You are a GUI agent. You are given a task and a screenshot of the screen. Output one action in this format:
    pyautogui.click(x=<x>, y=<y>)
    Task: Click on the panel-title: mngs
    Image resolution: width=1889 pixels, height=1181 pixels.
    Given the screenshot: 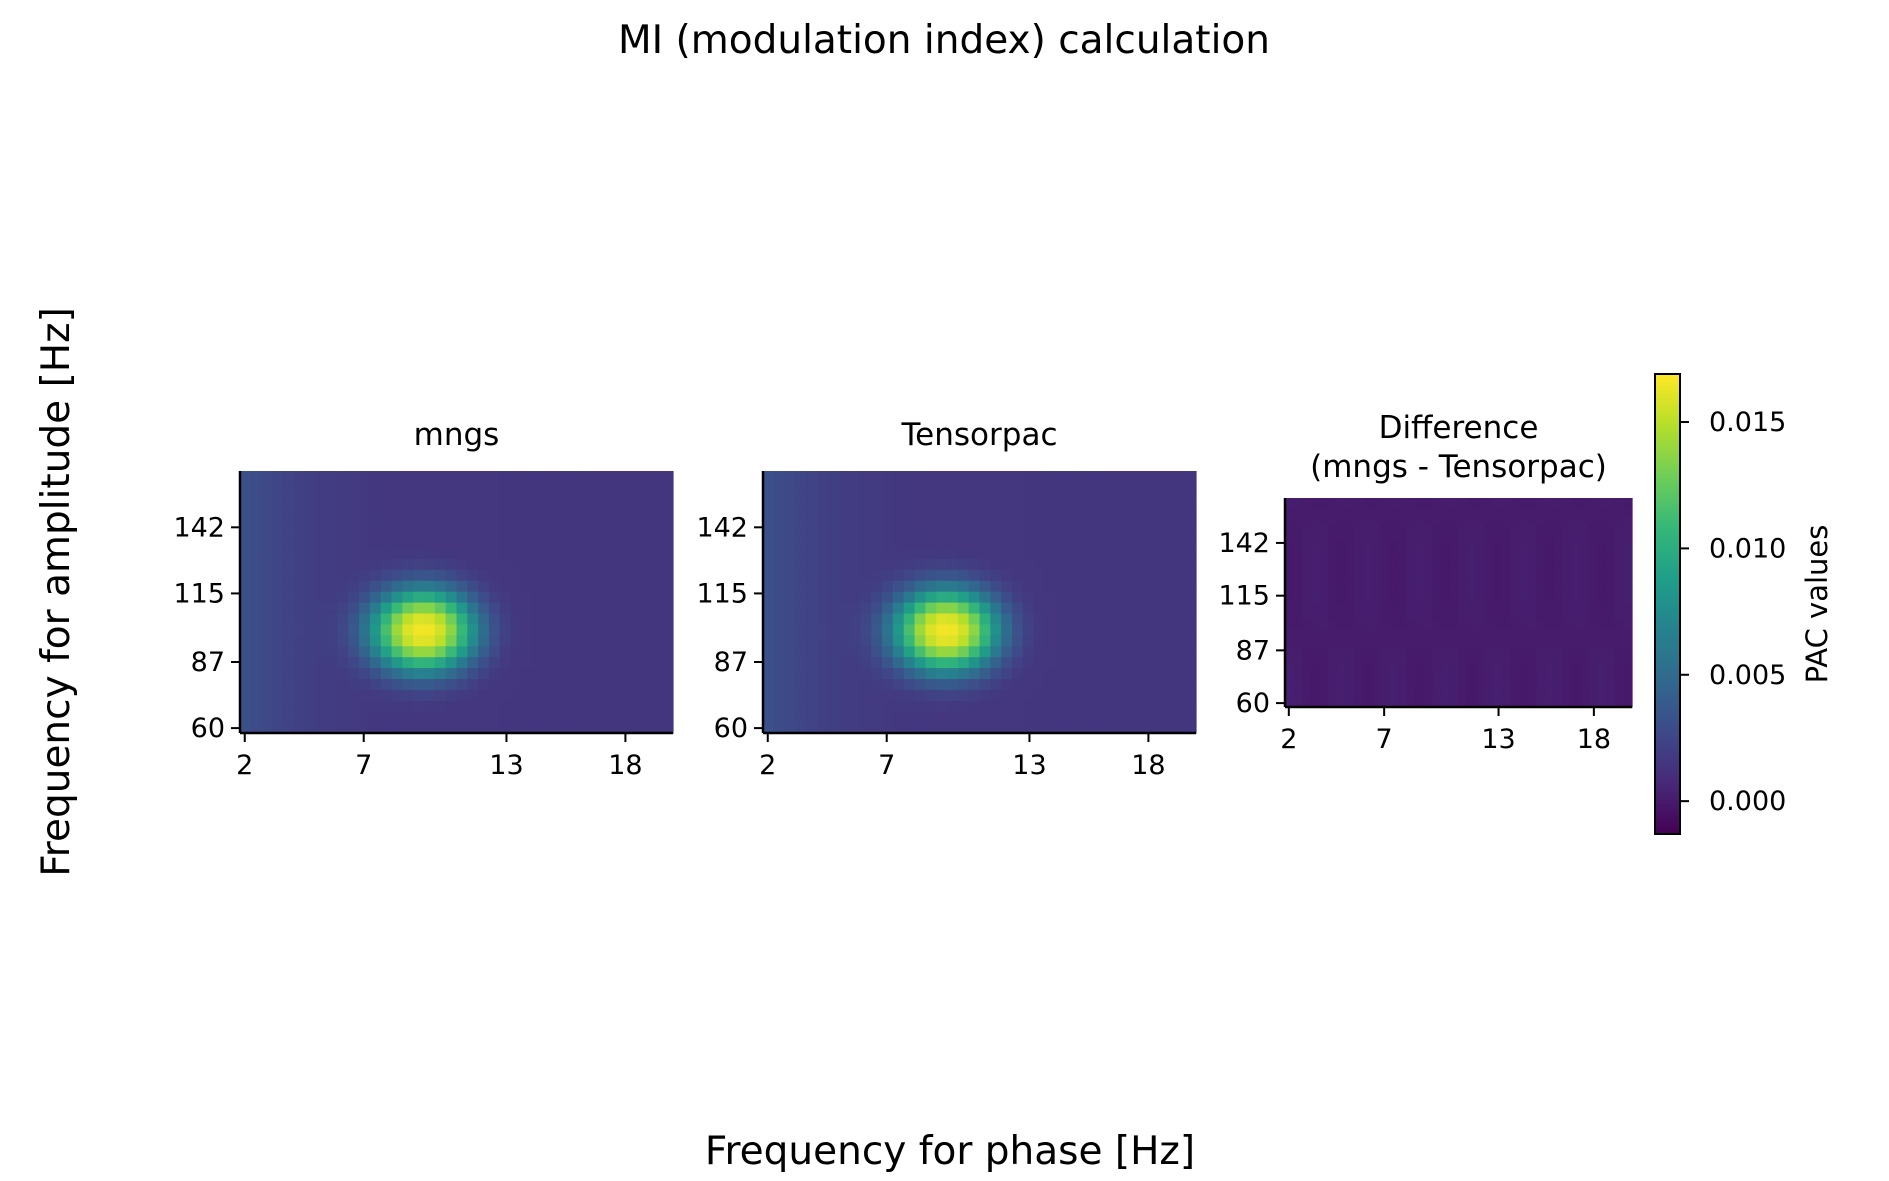 What is the action you would take?
    pyautogui.click(x=457, y=435)
    